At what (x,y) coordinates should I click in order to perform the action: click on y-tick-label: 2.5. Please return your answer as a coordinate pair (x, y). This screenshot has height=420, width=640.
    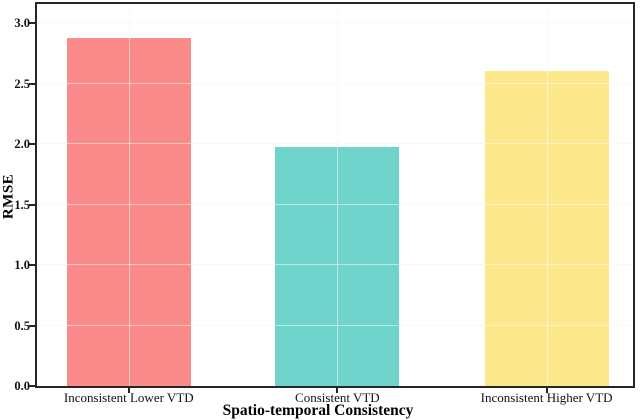
    Looking at the image, I should click on (22, 83).